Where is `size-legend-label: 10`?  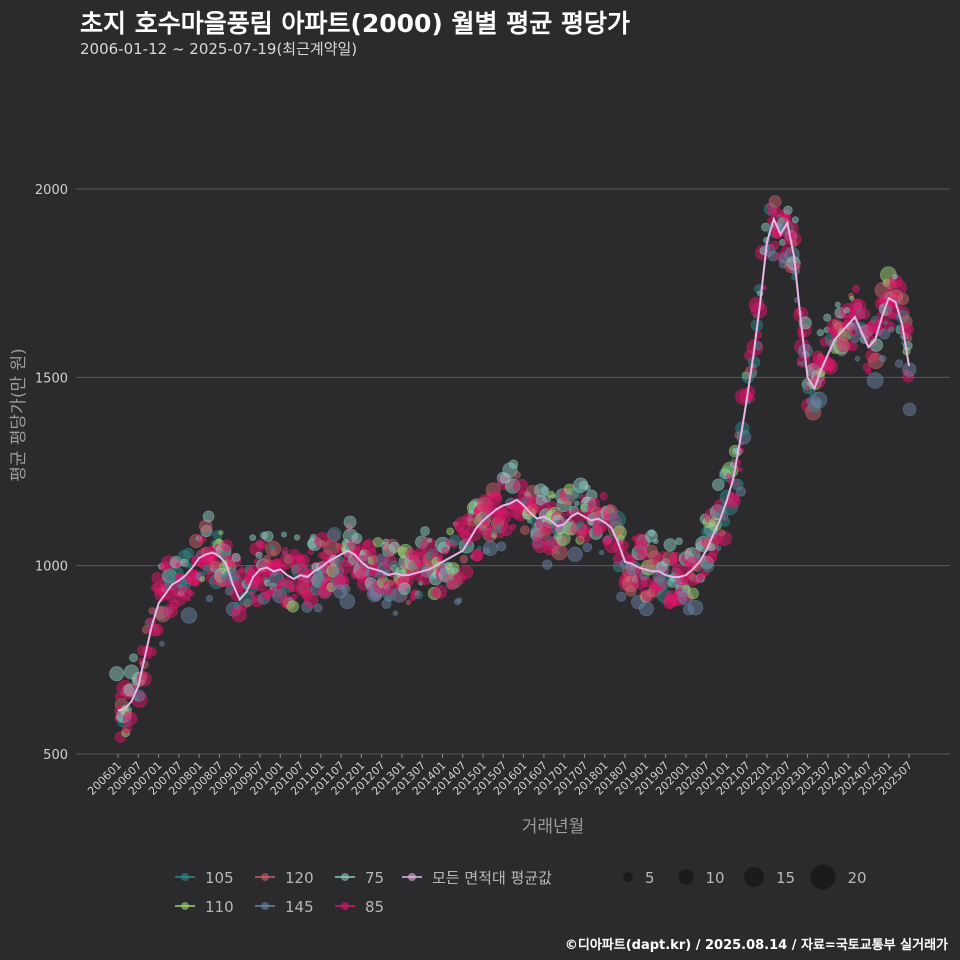 size-legend-label: 10 is located at coordinates (715, 878).